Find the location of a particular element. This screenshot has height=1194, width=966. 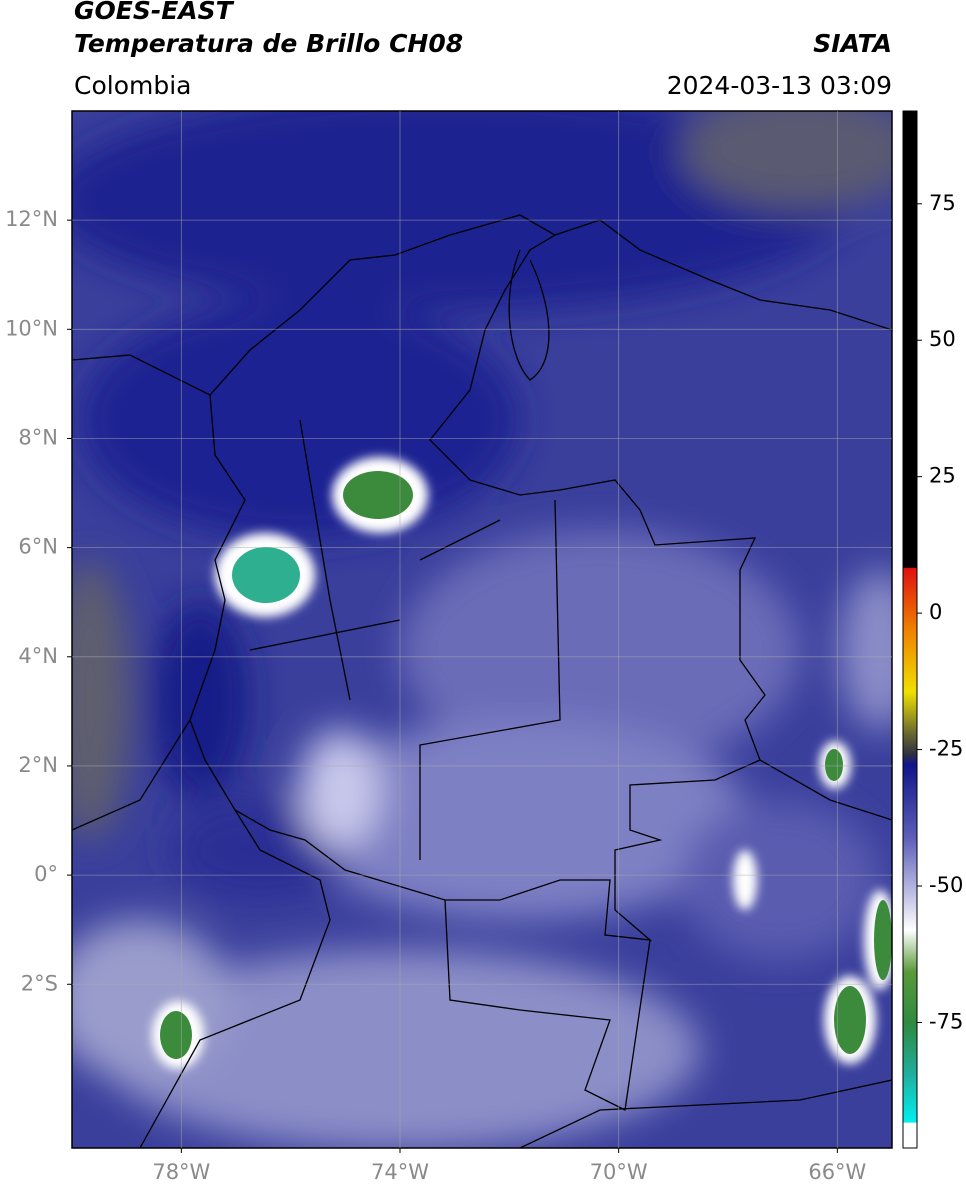

datetime: 2024-03-13 03:09 is located at coordinates (779, 85).